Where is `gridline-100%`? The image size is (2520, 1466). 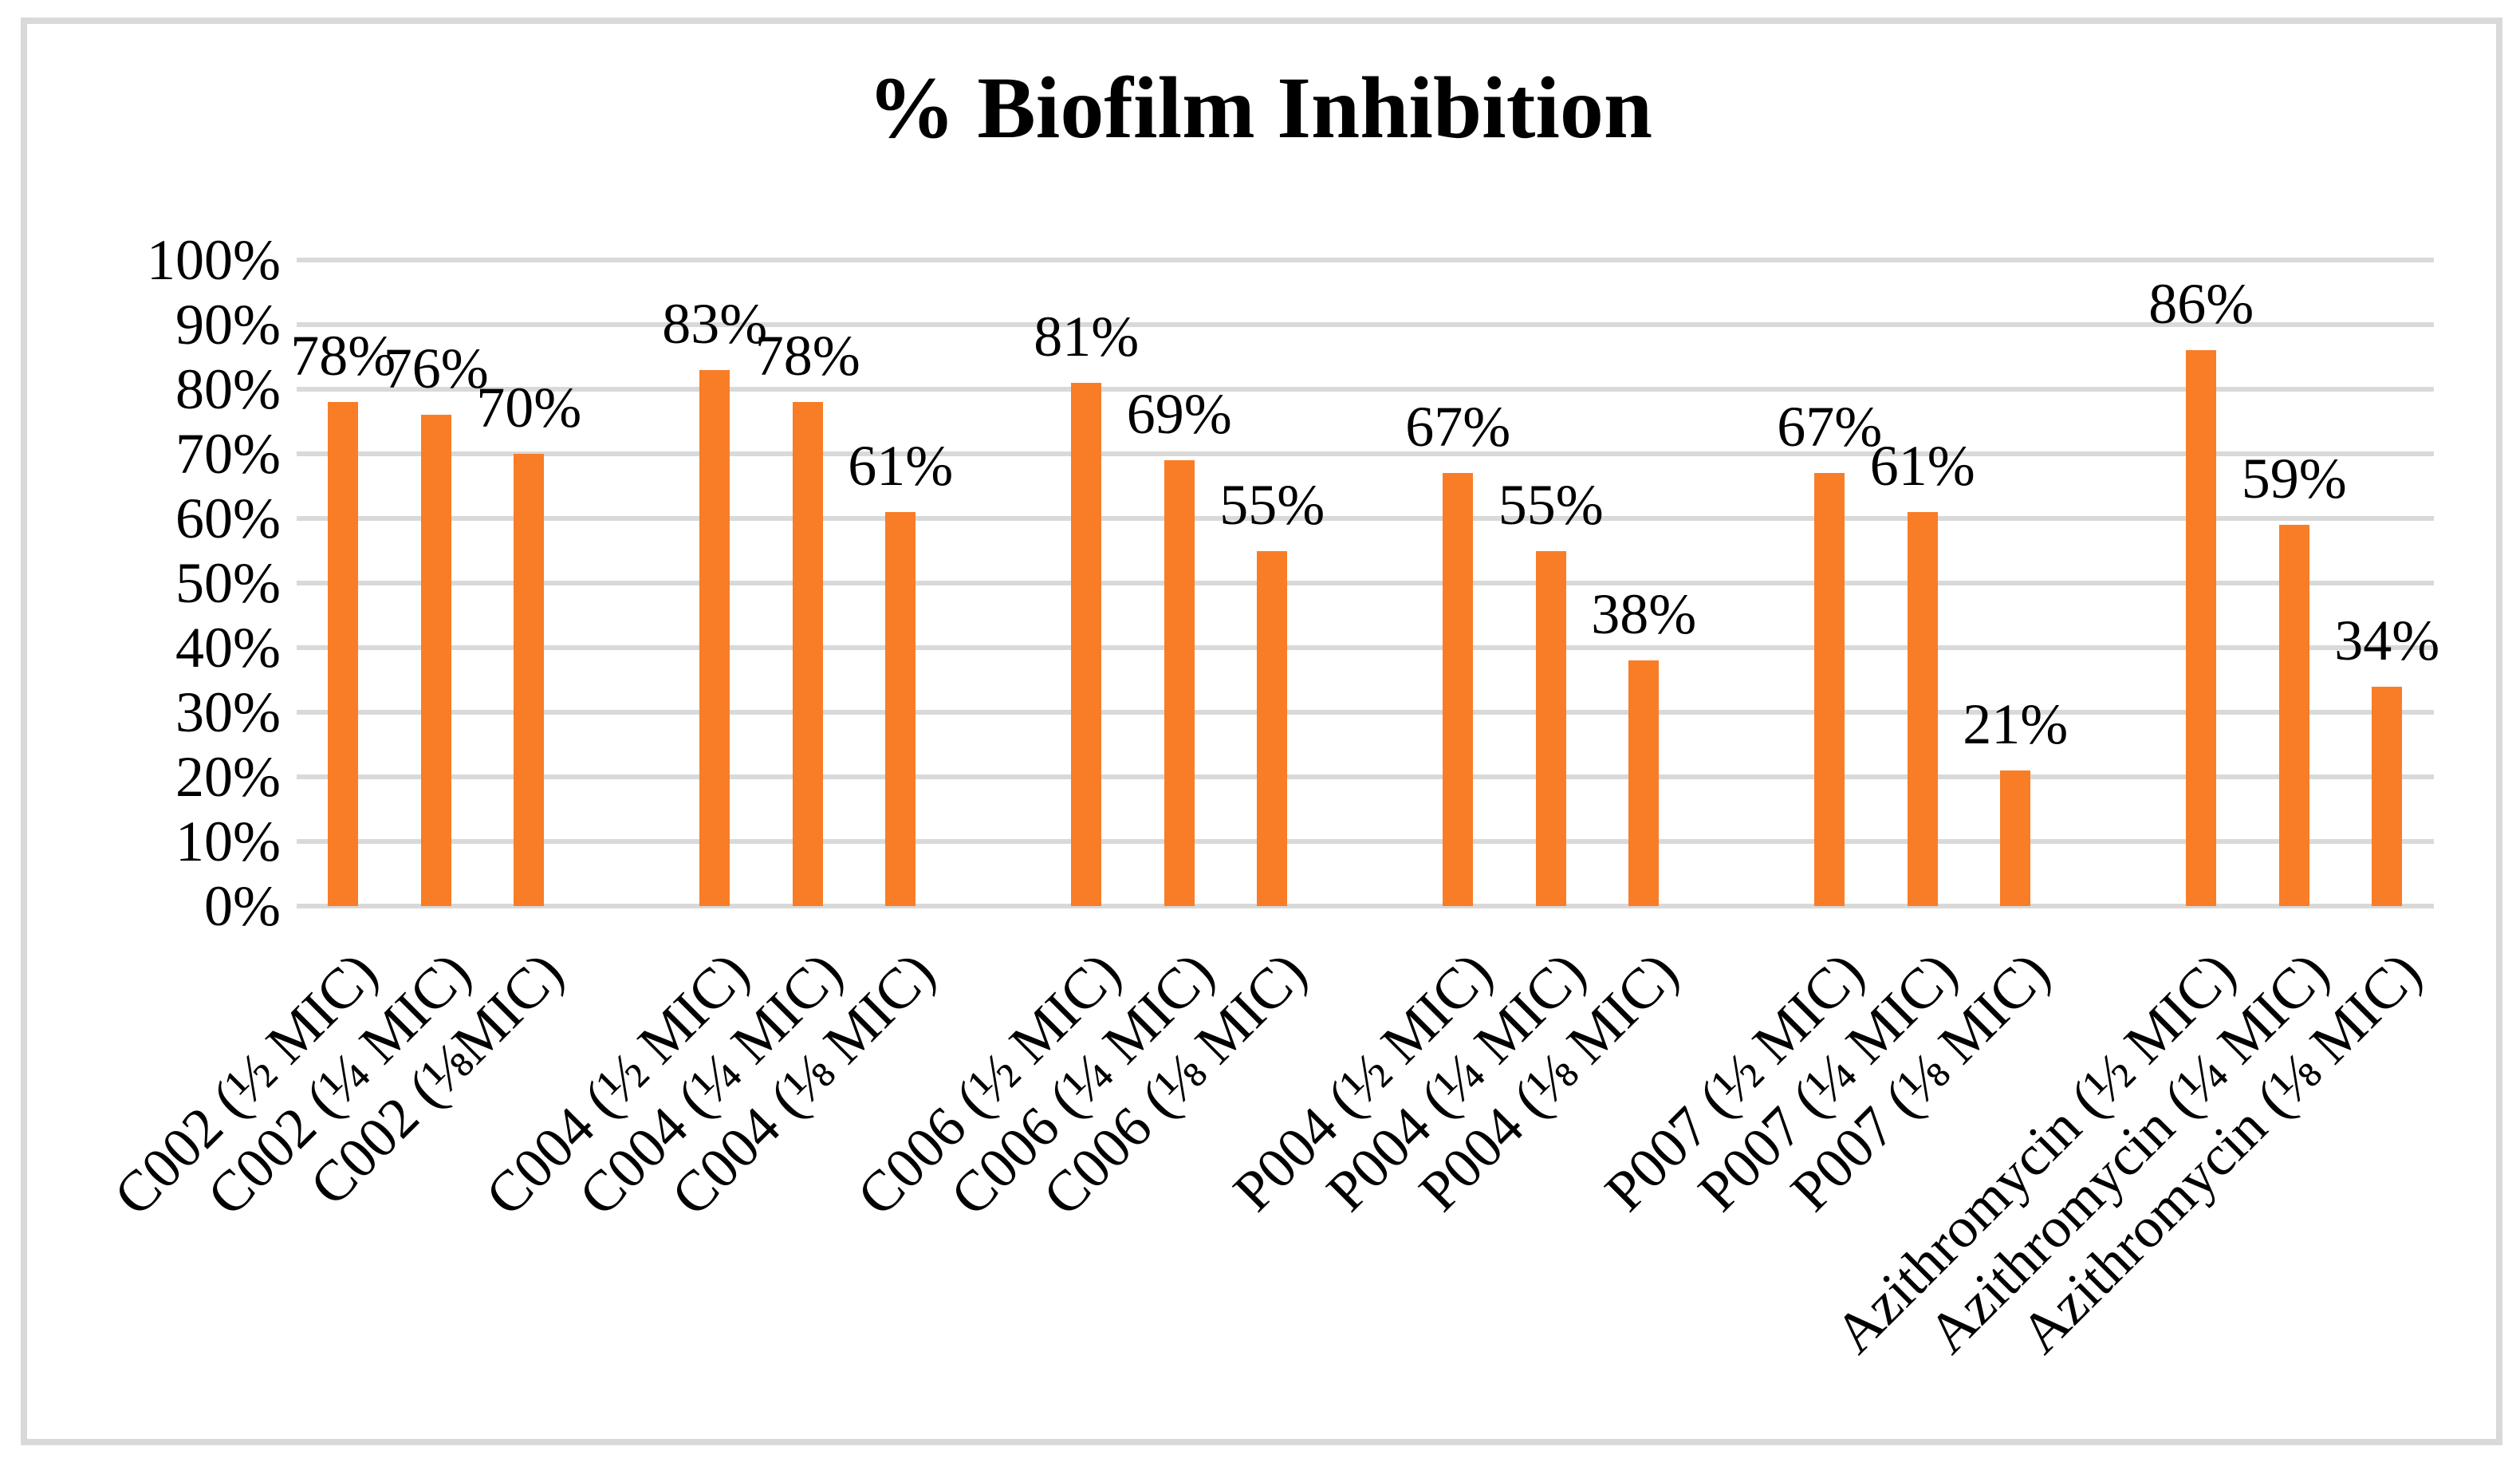 gridline-100% is located at coordinates (1365, 260).